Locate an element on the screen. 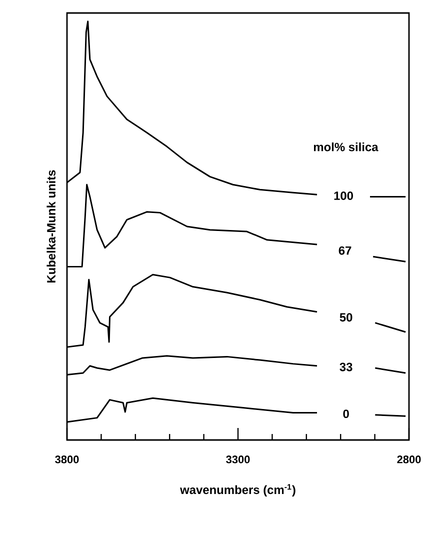 Image resolution: width=430 pixels, height=535 pixels. x-tick-label: 3800 is located at coordinates (67, 460).